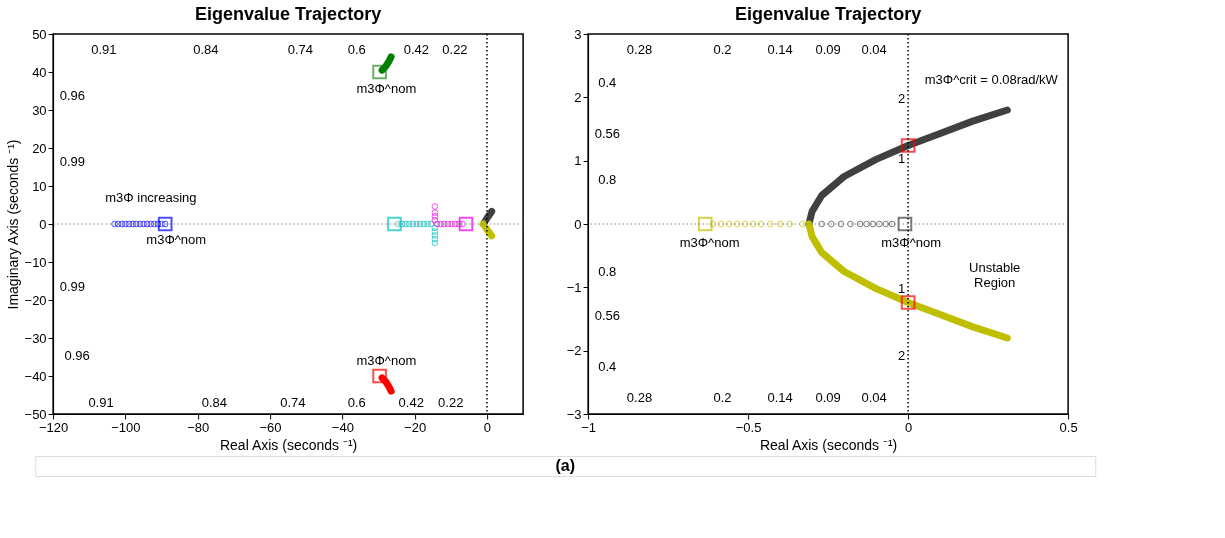  What do you see at coordinates (455, 50) in the screenshot?
I see `annotation: 0.22` at bounding box center [455, 50].